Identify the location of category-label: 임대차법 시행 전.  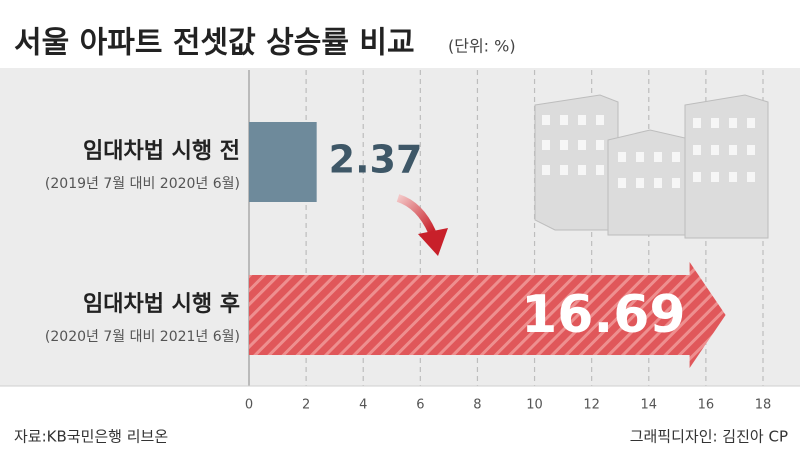
(161, 151).